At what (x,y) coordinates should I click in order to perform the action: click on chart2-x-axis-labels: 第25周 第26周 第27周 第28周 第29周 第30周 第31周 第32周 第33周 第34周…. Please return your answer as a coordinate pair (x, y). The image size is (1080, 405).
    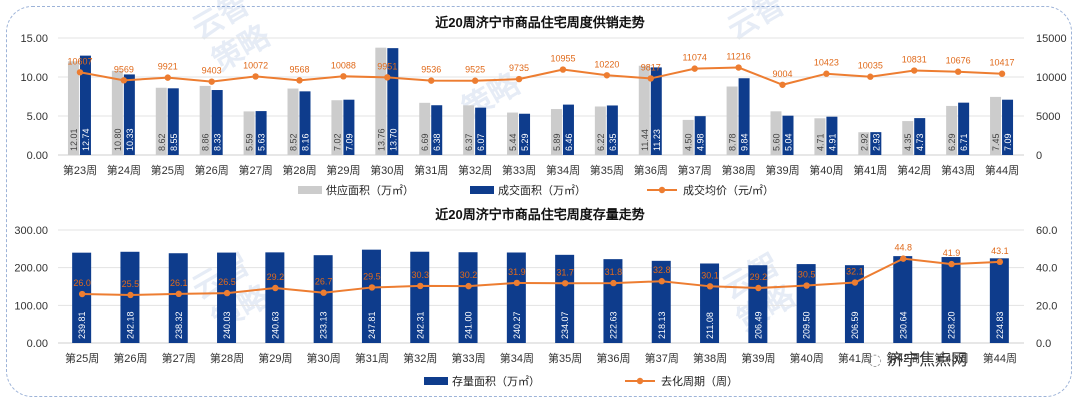
    Looking at the image, I should click on (541, 358).